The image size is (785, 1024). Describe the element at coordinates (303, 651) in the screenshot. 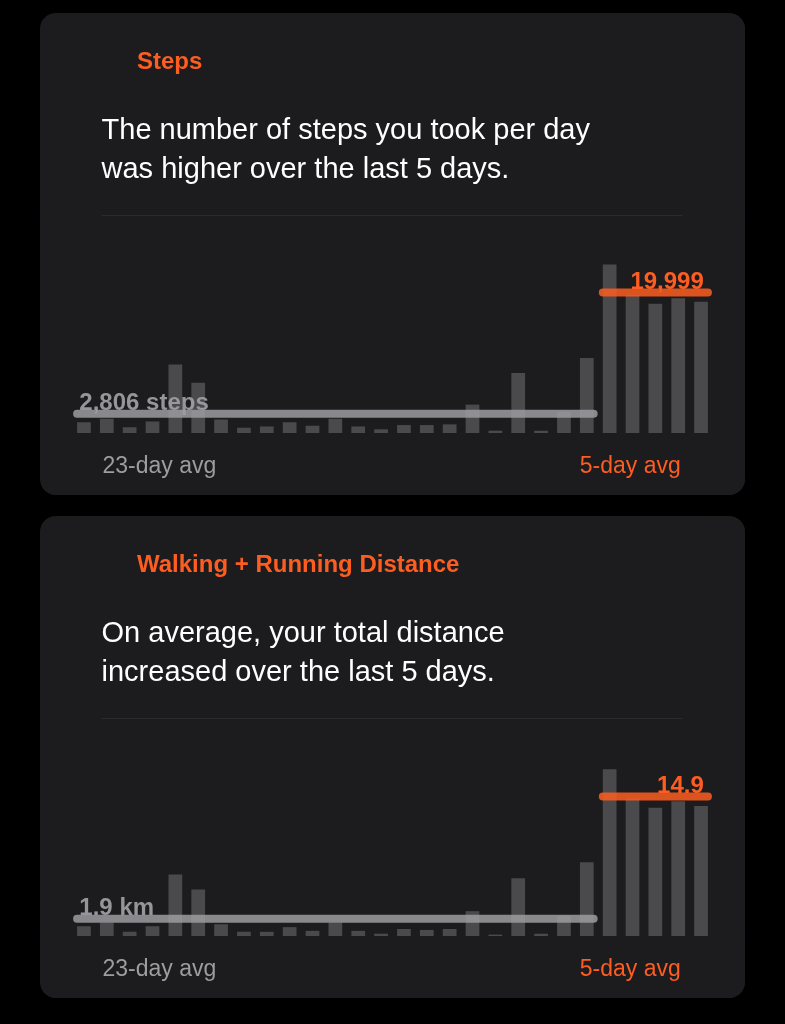

I see `chart-subtitle: On average, your total distance increased over the last 5 days.` at that location.